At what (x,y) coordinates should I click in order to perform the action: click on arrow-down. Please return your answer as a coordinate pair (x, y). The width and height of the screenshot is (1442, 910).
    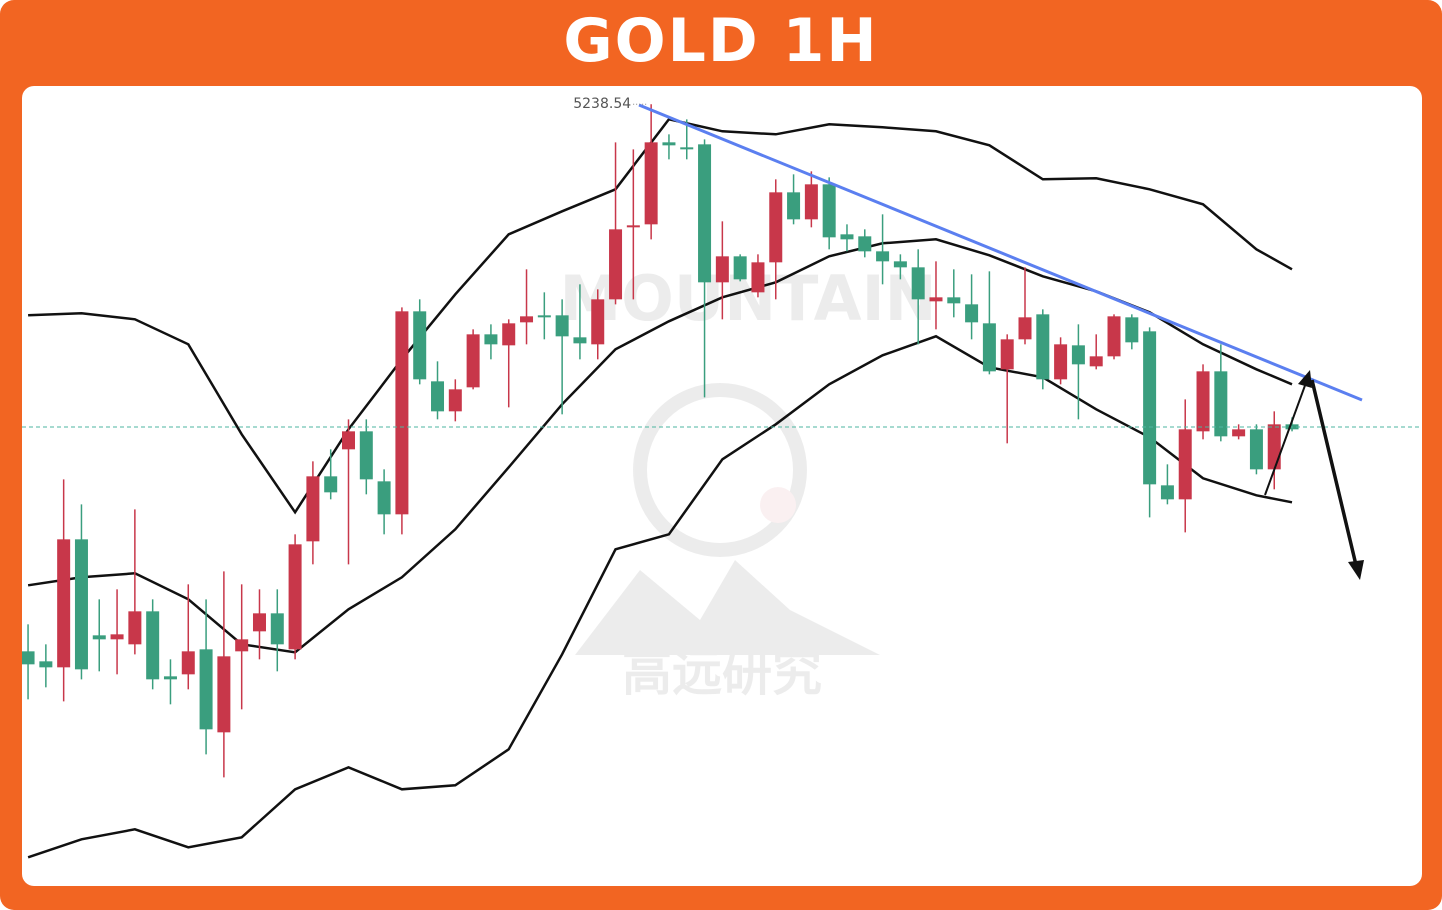
    Looking at the image, I should click on (1334, 472).